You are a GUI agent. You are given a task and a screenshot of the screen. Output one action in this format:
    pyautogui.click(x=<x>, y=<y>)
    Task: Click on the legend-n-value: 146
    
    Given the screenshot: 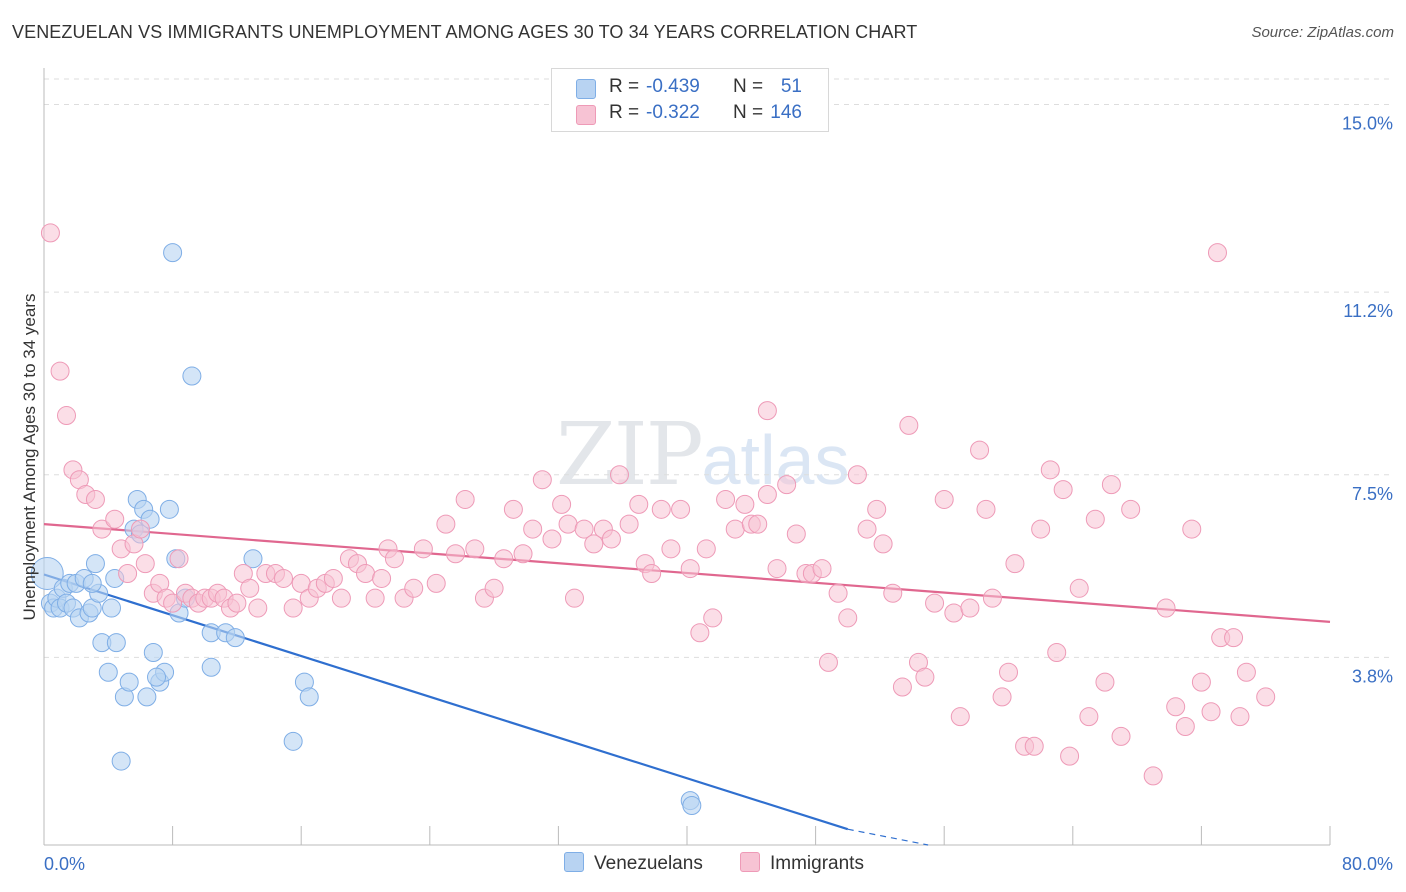 What is the action you would take?
    pyautogui.click(x=786, y=112)
    